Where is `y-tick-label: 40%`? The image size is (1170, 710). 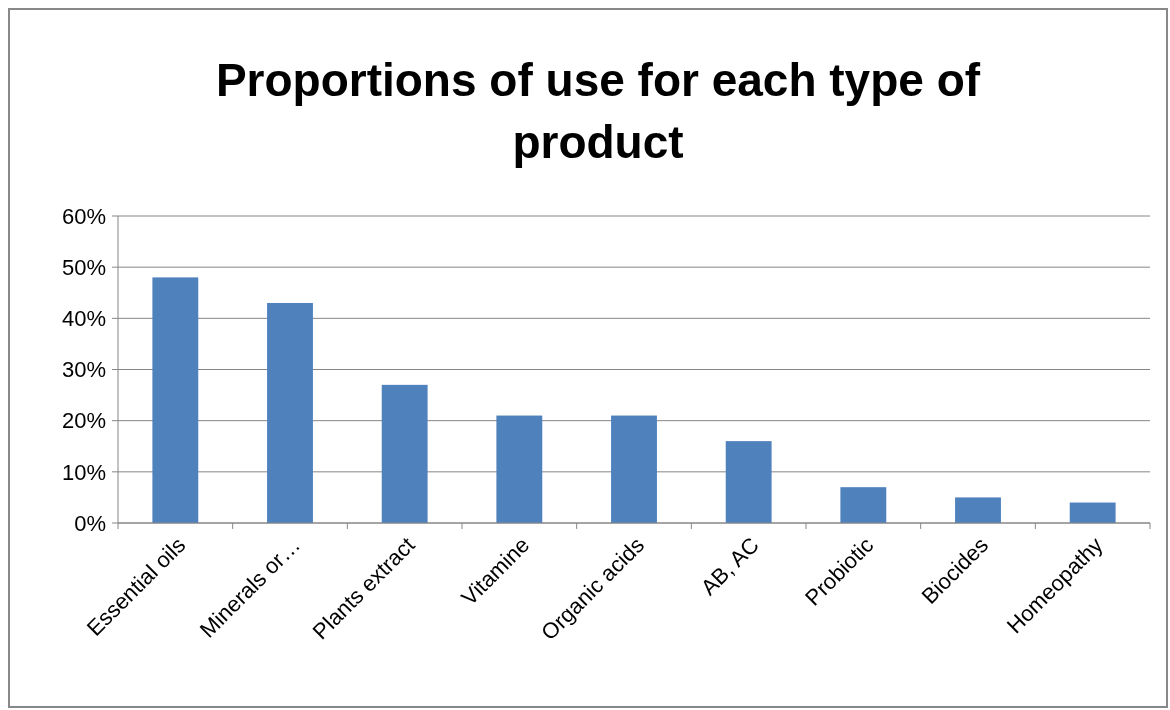 y-tick-label: 40% is located at coordinates (83, 319).